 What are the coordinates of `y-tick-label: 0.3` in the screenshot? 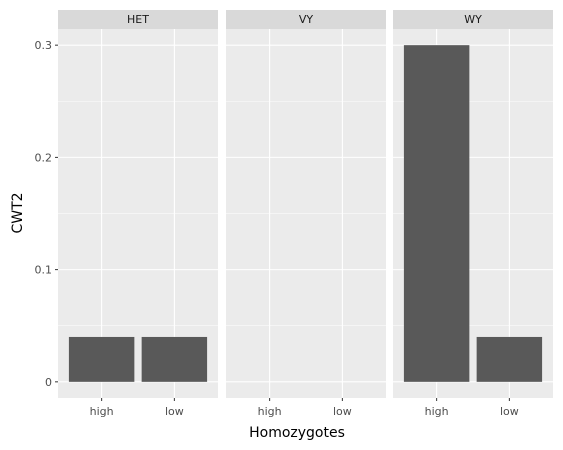 It's located at (44, 45).